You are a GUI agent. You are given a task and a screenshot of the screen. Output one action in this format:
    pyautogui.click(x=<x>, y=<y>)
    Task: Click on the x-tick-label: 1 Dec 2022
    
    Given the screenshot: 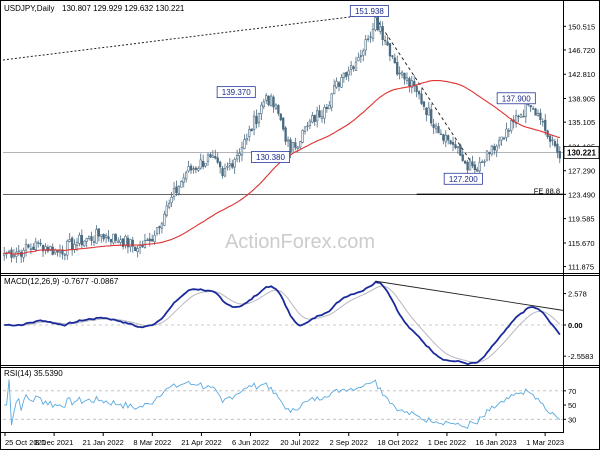 What is the action you would take?
    pyautogui.click(x=447, y=442)
    